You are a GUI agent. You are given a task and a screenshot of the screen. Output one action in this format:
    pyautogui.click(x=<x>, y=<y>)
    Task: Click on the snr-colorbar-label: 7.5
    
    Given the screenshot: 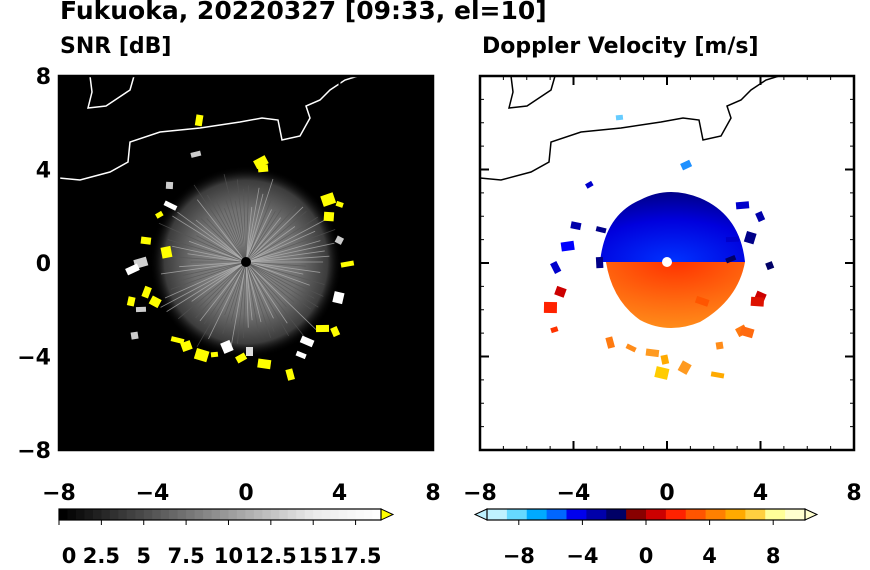 What is the action you would take?
    pyautogui.click(x=186, y=556)
    